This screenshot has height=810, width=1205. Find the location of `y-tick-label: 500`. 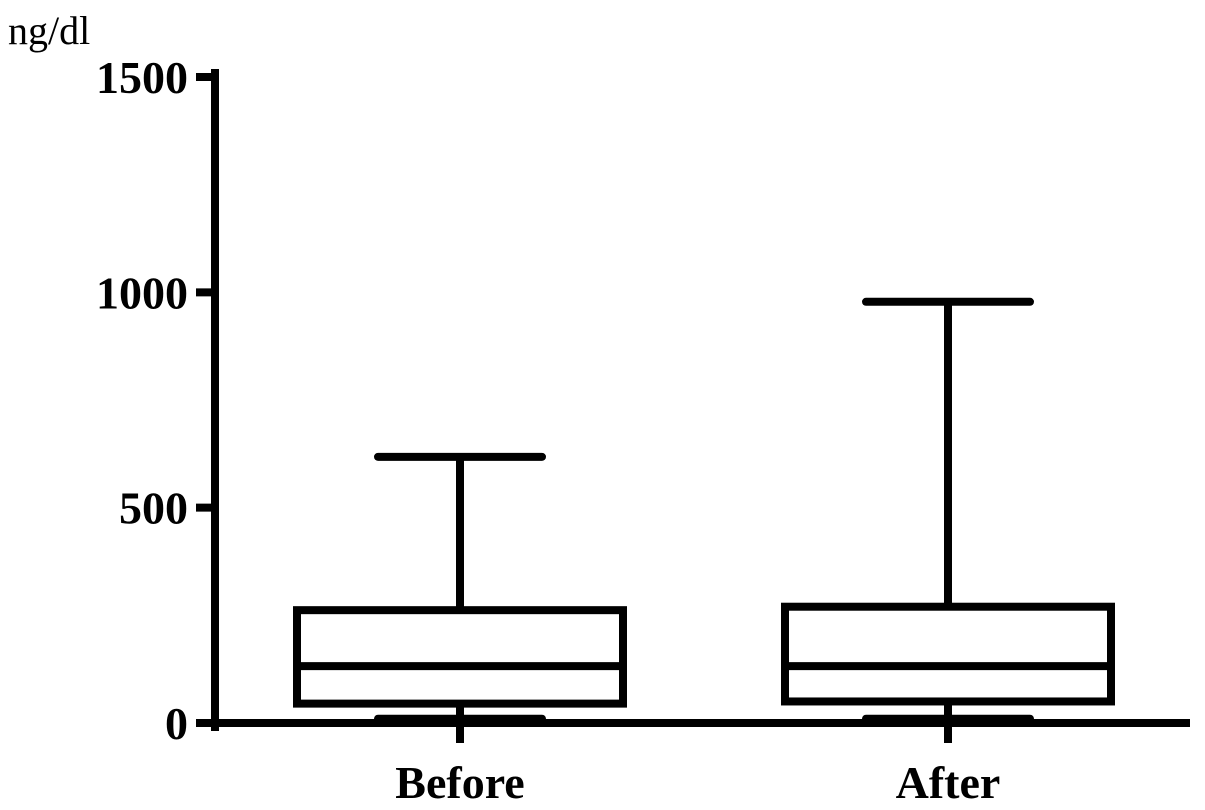

y-tick-label: 500 is located at coordinates (153, 508).